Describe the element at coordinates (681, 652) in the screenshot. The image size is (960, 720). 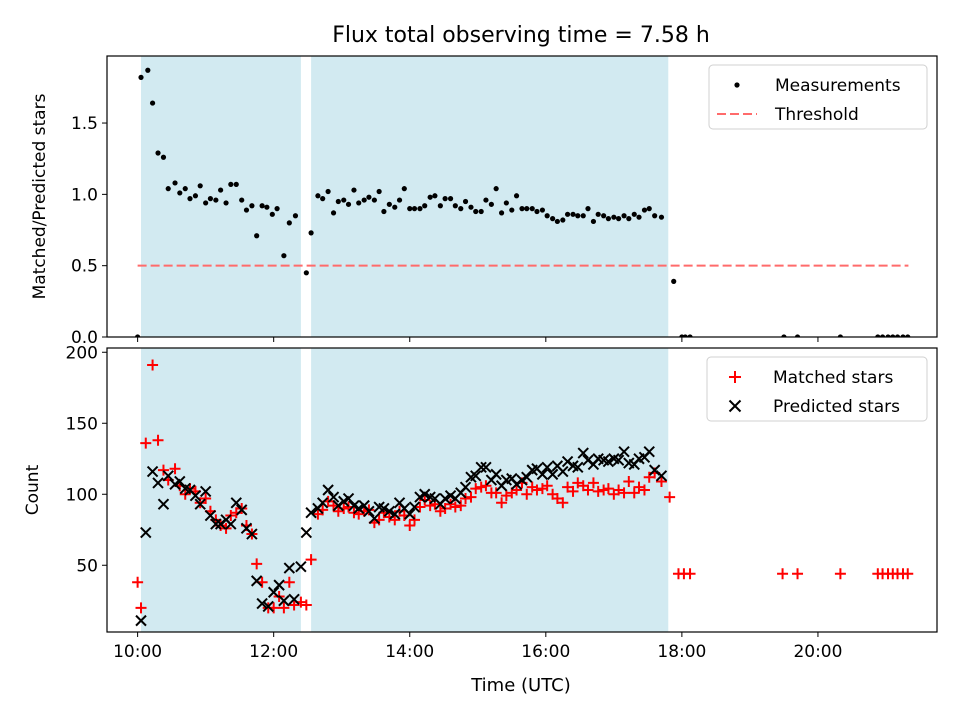
I see `x-tick-label: 18:00` at that location.